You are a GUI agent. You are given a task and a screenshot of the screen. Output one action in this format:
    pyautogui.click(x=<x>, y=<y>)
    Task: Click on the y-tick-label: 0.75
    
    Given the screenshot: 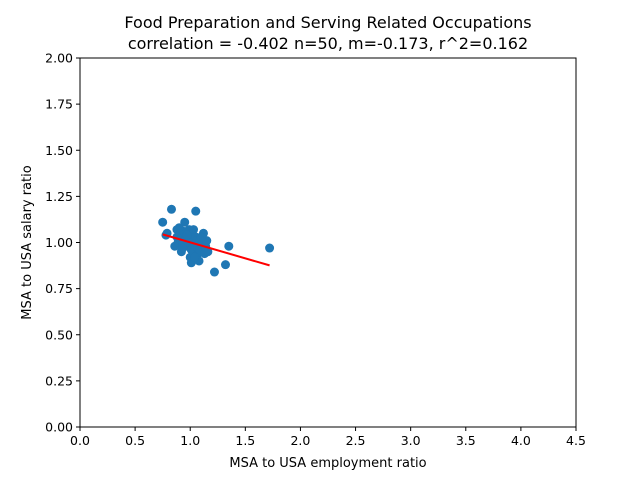 What is the action you would take?
    pyautogui.click(x=59, y=288)
    